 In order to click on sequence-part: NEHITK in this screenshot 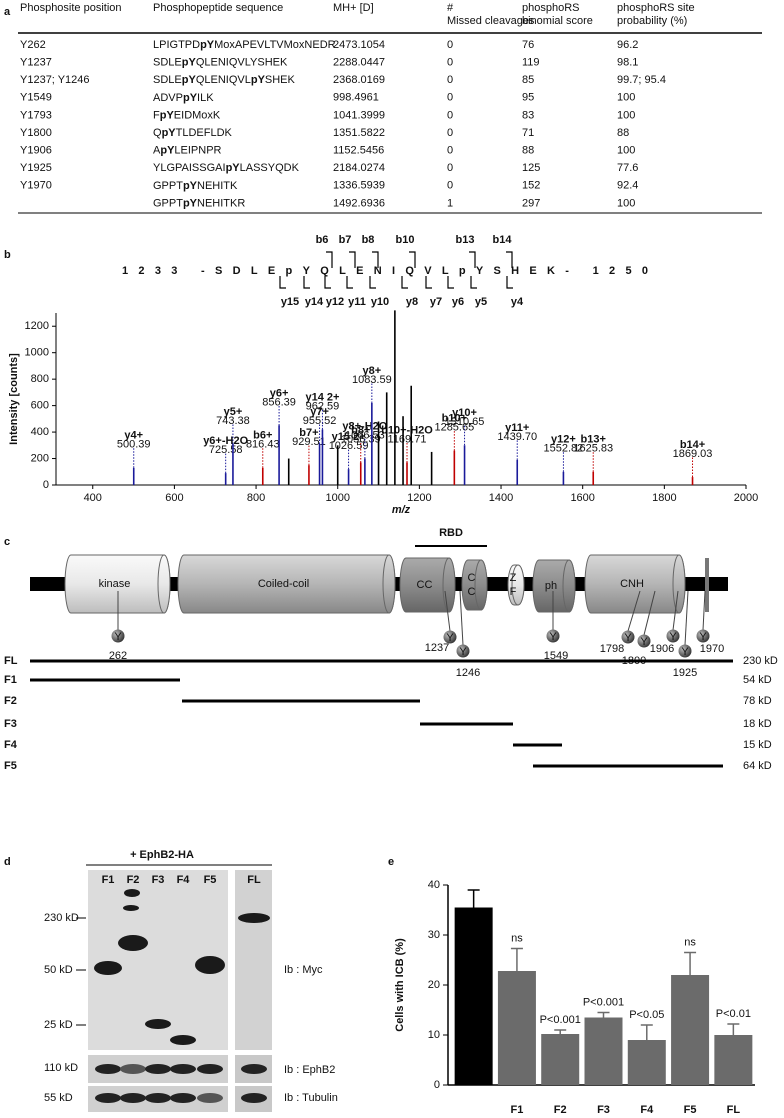, I will do `click(217, 186)`.